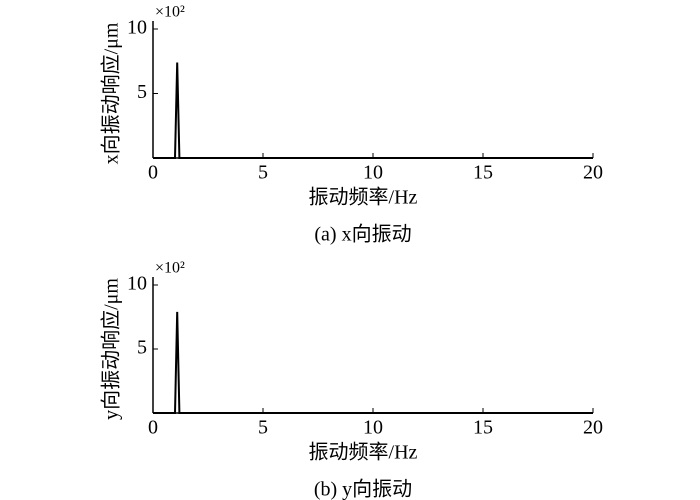  What do you see at coordinates (363, 489) in the screenshot?
I see `caption: (b) y向振动` at bounding box center [363, 489].